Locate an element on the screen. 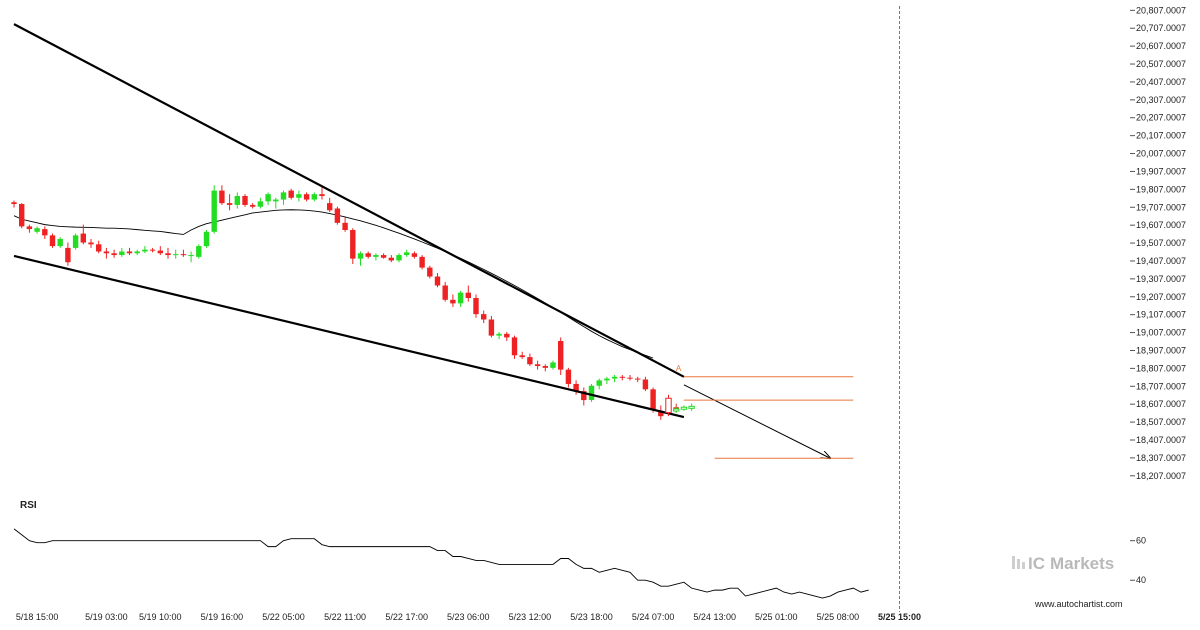  price-tick-label: 19,707.0007 is located at coordinates (1161, 207).